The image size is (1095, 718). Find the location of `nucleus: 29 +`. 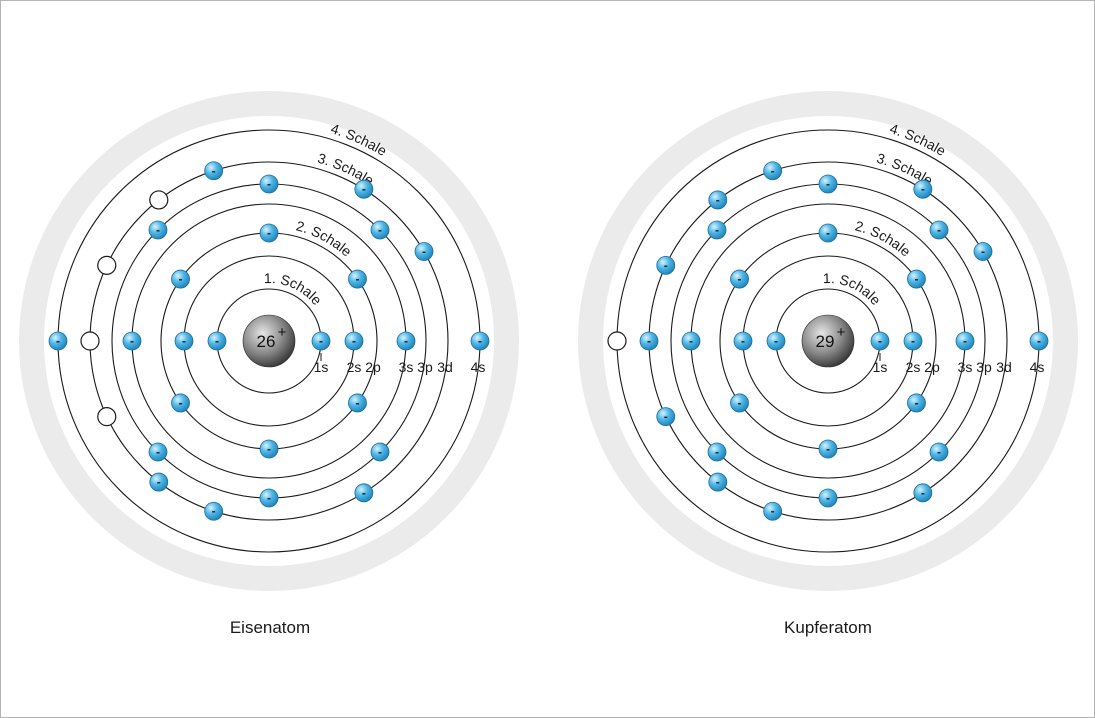

nucleus: 29 + is located at coordinates (828, 341).